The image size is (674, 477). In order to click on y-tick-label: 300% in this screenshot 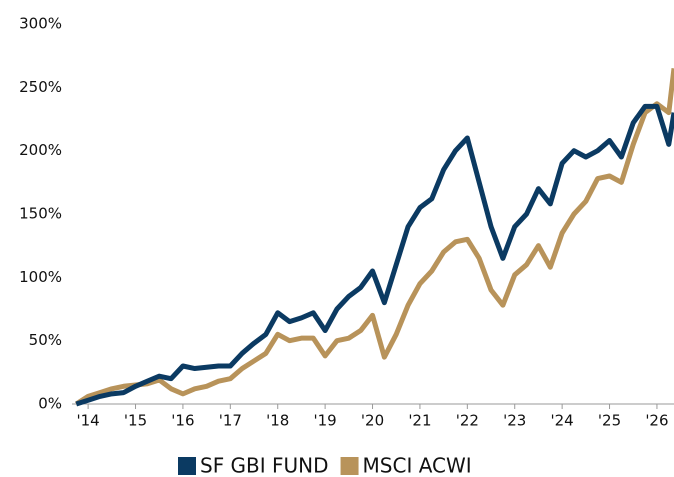, I will do `click(40, 24)`.